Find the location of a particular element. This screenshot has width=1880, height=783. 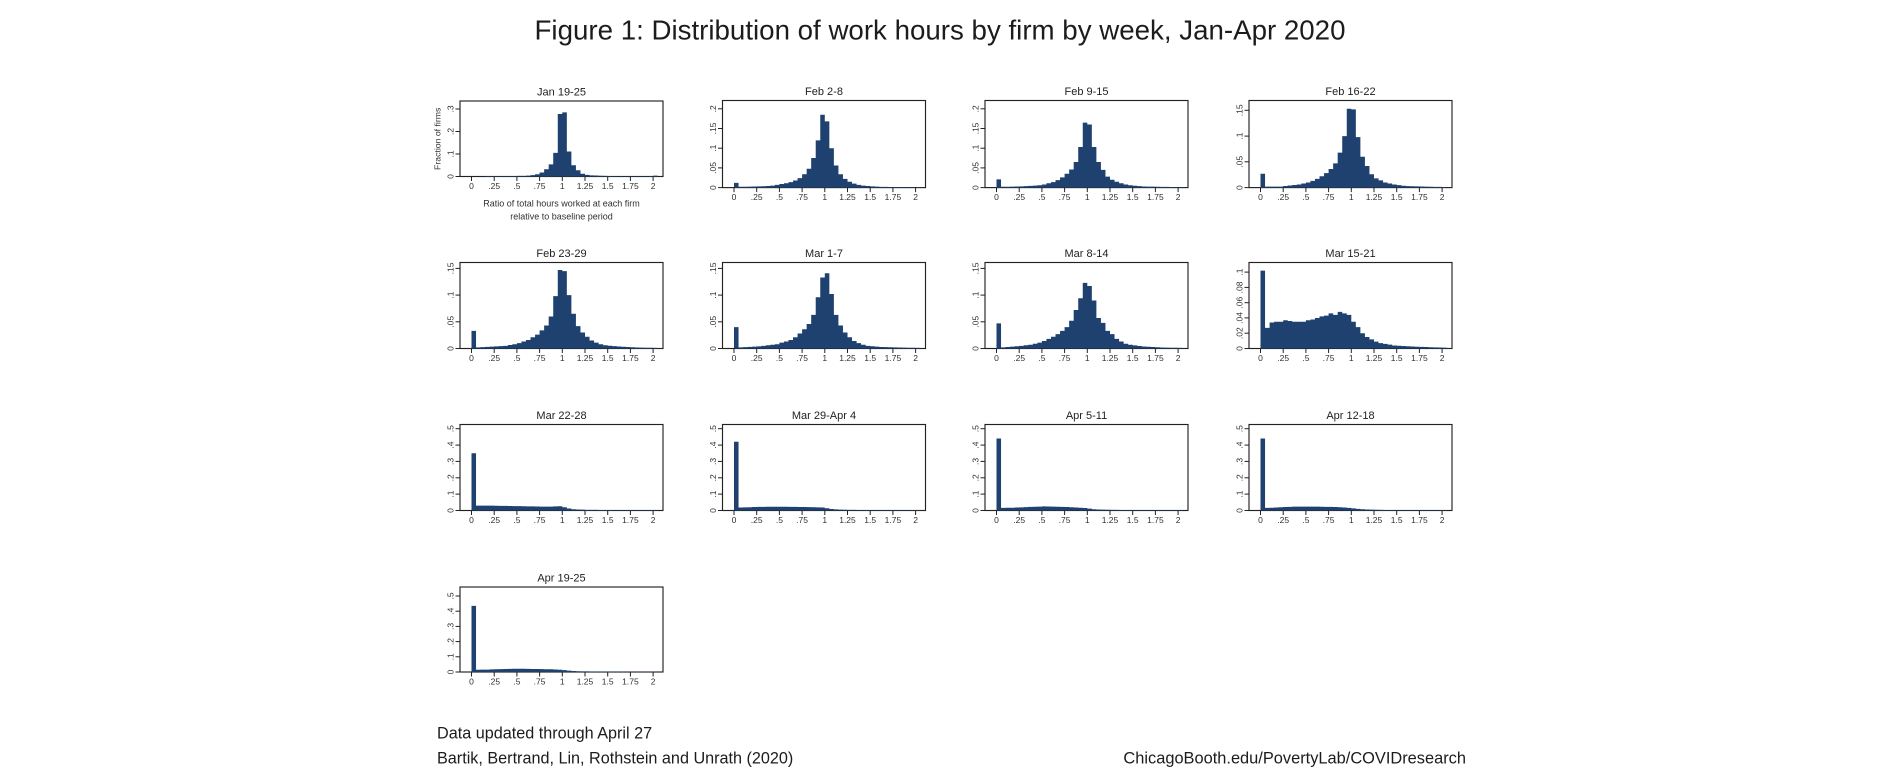

svg-text: .02 is located at coordinates (1240, 333).